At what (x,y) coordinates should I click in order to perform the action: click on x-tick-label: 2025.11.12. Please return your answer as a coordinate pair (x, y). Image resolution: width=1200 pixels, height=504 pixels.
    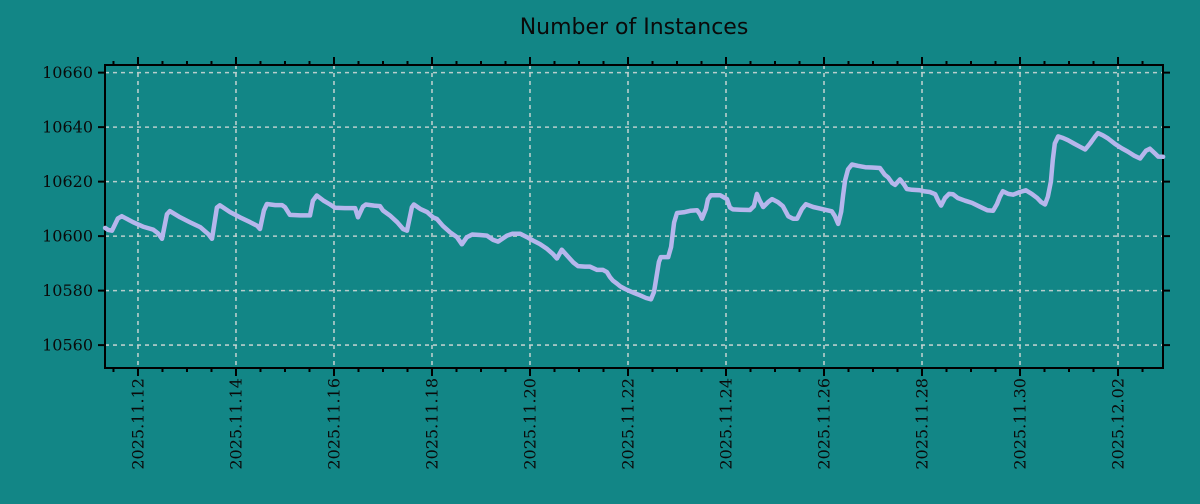
    Looking at the image, I should click on (137, 424).